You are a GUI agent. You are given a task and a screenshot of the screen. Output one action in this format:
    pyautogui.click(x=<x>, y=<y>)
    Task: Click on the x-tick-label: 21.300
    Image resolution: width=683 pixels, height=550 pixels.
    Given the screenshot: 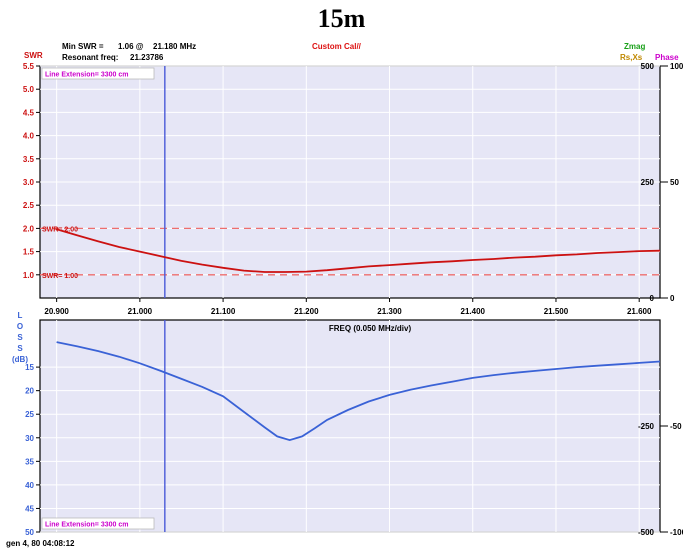 What is the action you would take?
    pyautogui.click(x=389, y=311)
    